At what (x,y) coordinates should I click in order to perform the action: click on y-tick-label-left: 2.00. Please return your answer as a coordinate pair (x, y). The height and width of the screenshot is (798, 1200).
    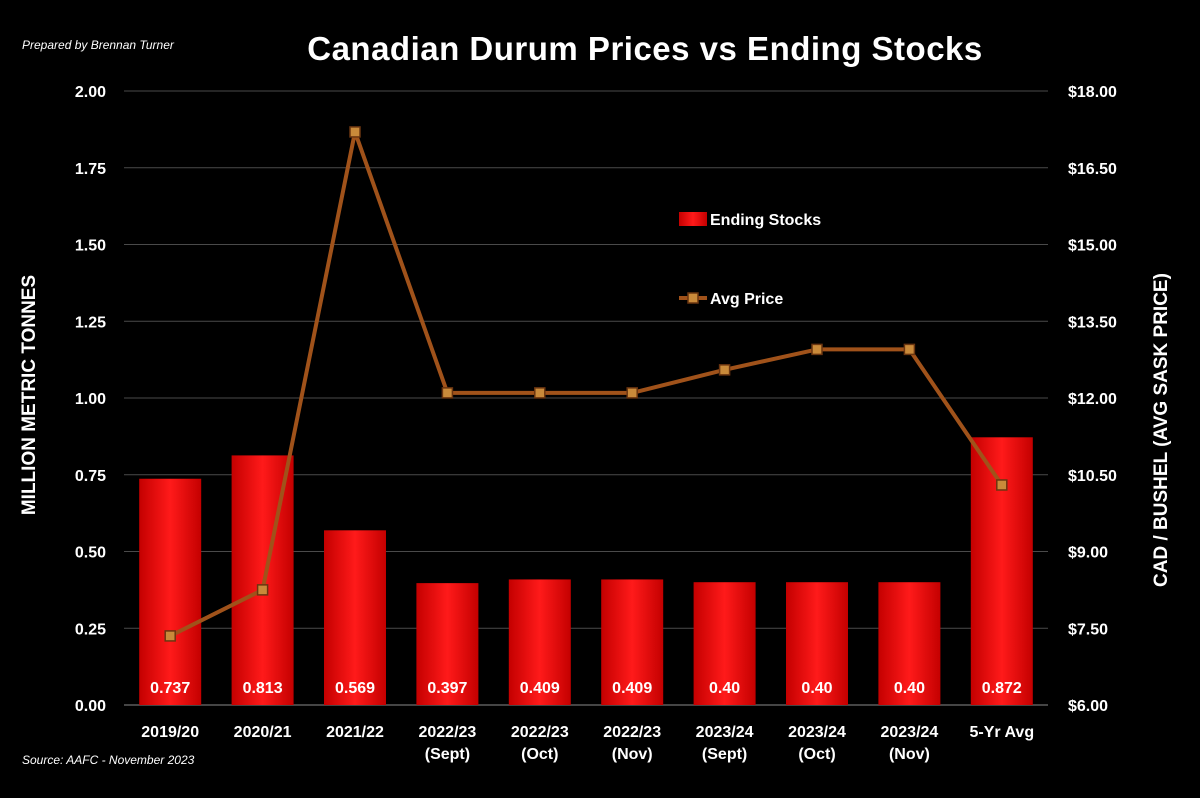
    Looking at the image, I should click on (90, 92).